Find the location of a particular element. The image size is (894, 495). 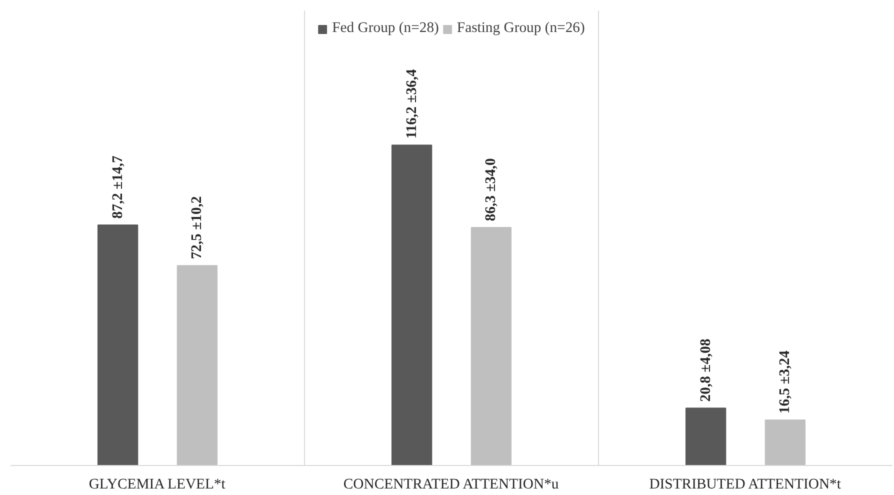

legend-label: Fasting Group (n=26) is located at coordinates (520, 28).